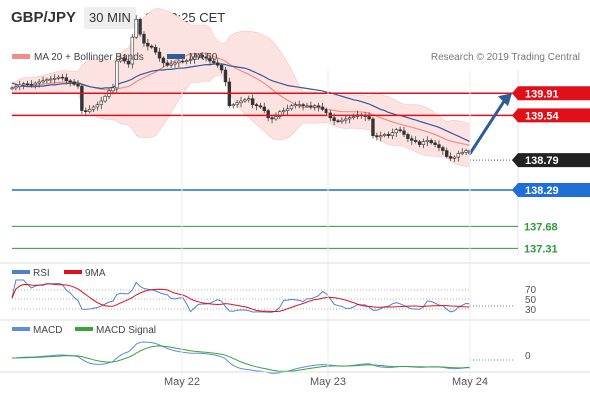 This screenshot has height=400, width=590. I want to click on rsi-swatch, so click(21, 272).